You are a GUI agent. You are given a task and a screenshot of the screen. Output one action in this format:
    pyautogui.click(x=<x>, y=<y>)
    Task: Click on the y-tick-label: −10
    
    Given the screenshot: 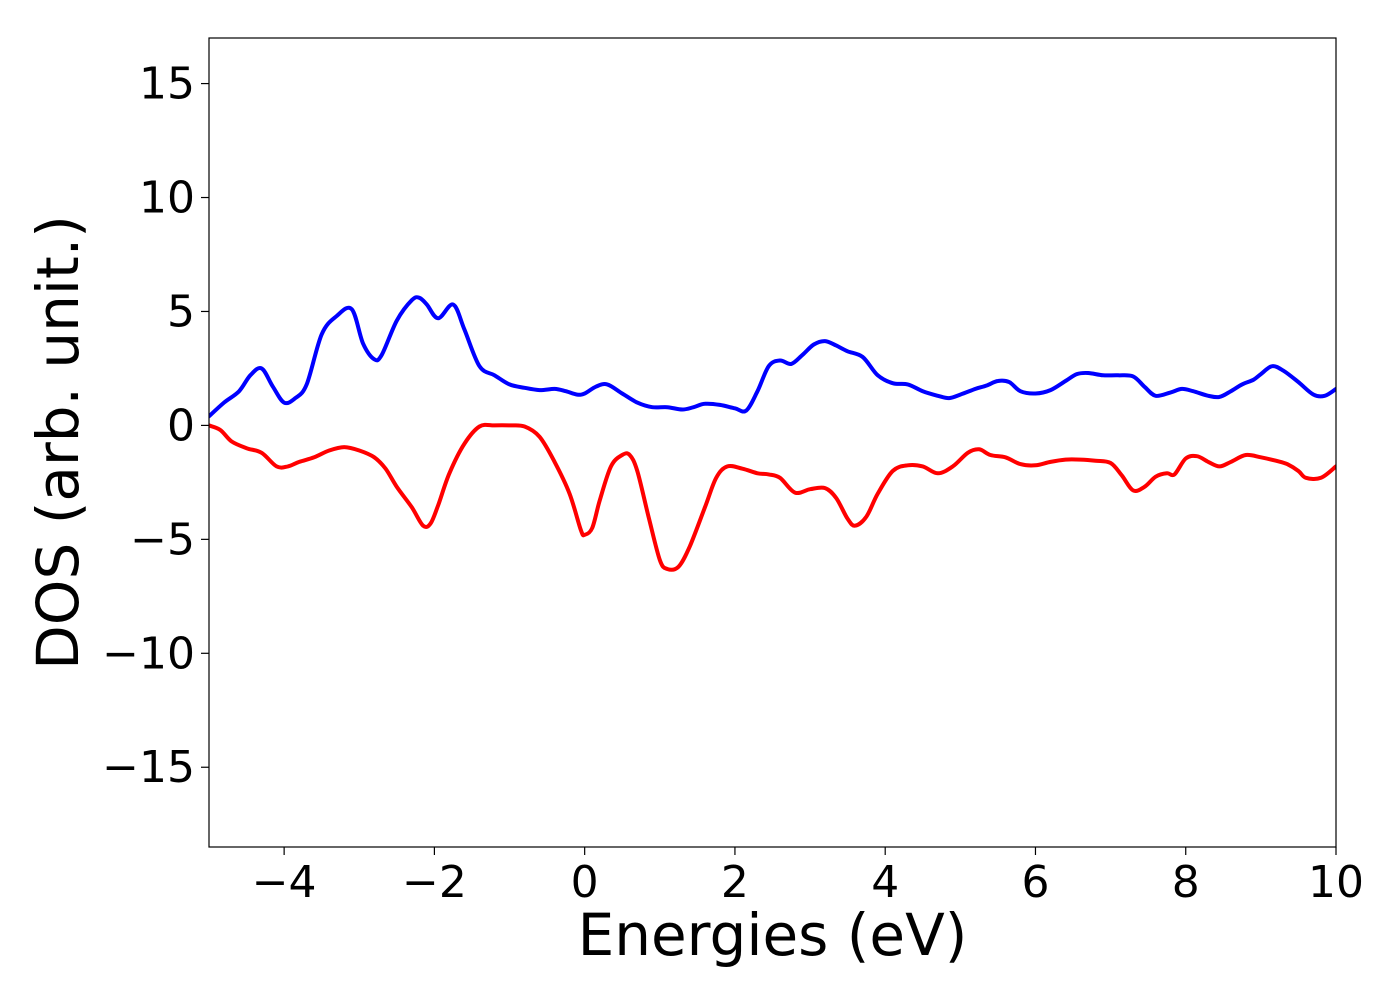 What is the action you would take?
    pyautogui.click(x=148, y=653)
    